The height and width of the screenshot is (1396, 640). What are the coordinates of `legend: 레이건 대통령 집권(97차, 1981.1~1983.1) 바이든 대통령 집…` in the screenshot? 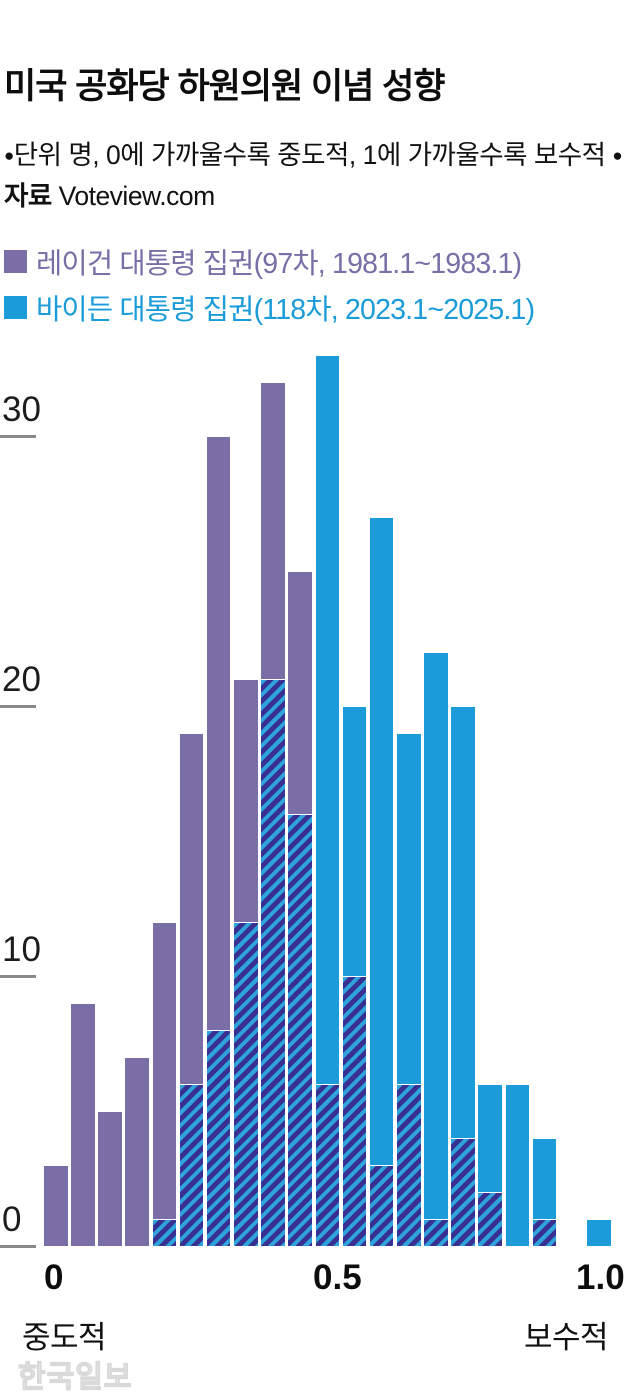 It's located at (322, 284).